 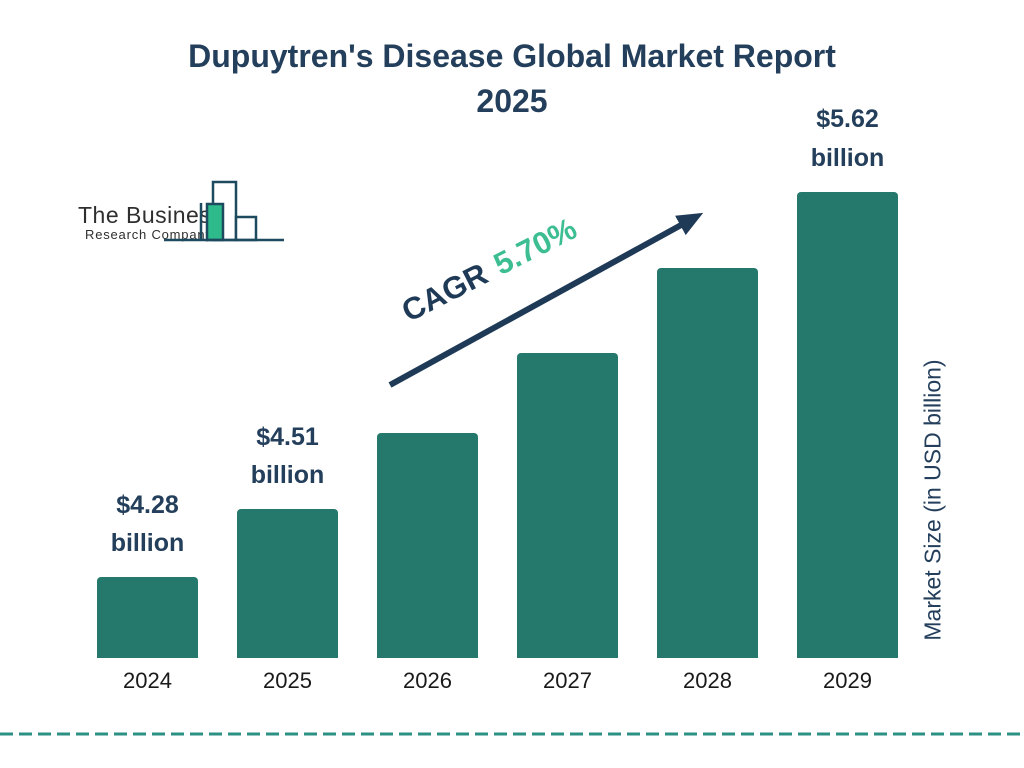 What do you see at coordinates (567, 680) in the screenshot?
I see `x-axis-label-2027: 2027` at bounding box center [567, 680].